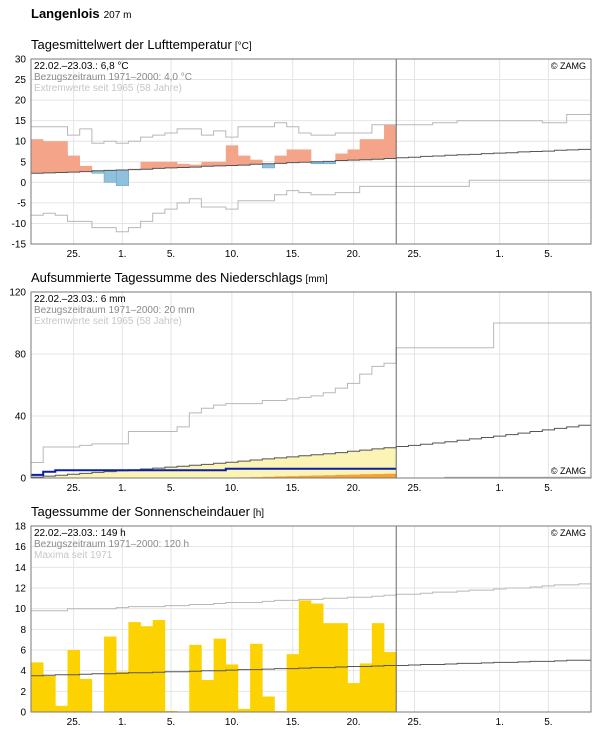  What do you see at coordinates (122, 488) in the screenshot?
I see `precip-xtick-label: 1.` at bounding box center [122, 488].